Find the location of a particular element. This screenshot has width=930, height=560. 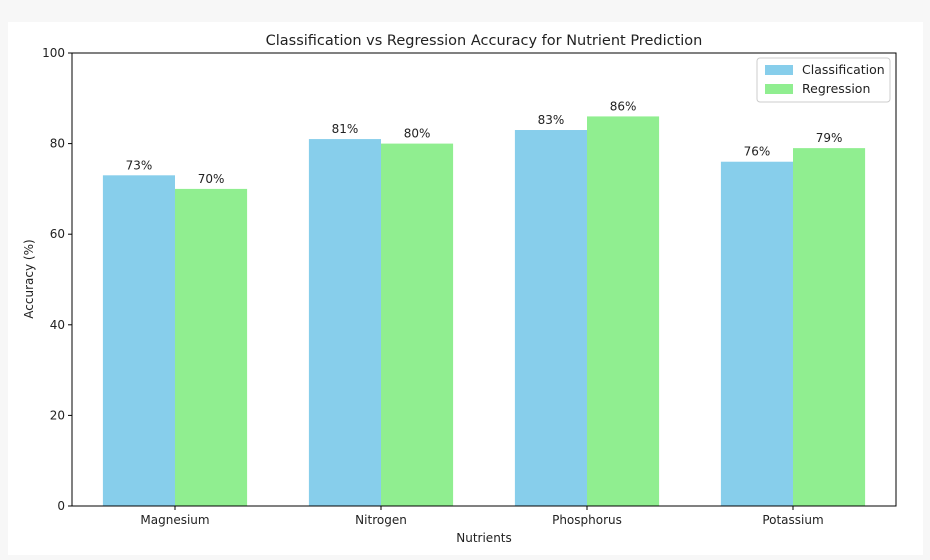

bar-classification-magnesium is located at coordinates (138, 340).